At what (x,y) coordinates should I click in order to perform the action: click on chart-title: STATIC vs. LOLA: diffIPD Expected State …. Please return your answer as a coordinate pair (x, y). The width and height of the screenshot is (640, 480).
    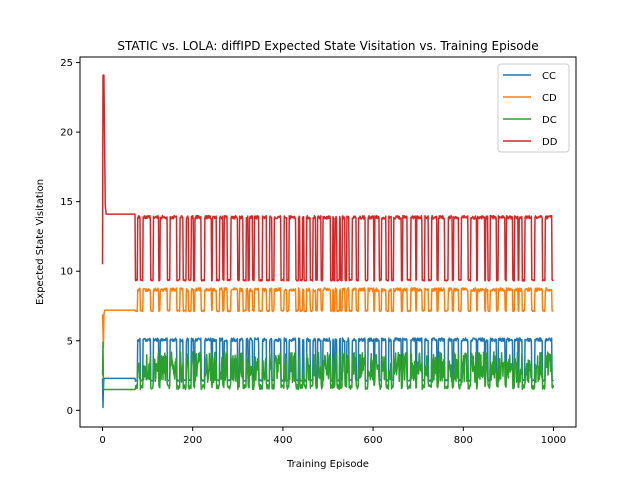
    Looking at the image, I should click on (327, 46).